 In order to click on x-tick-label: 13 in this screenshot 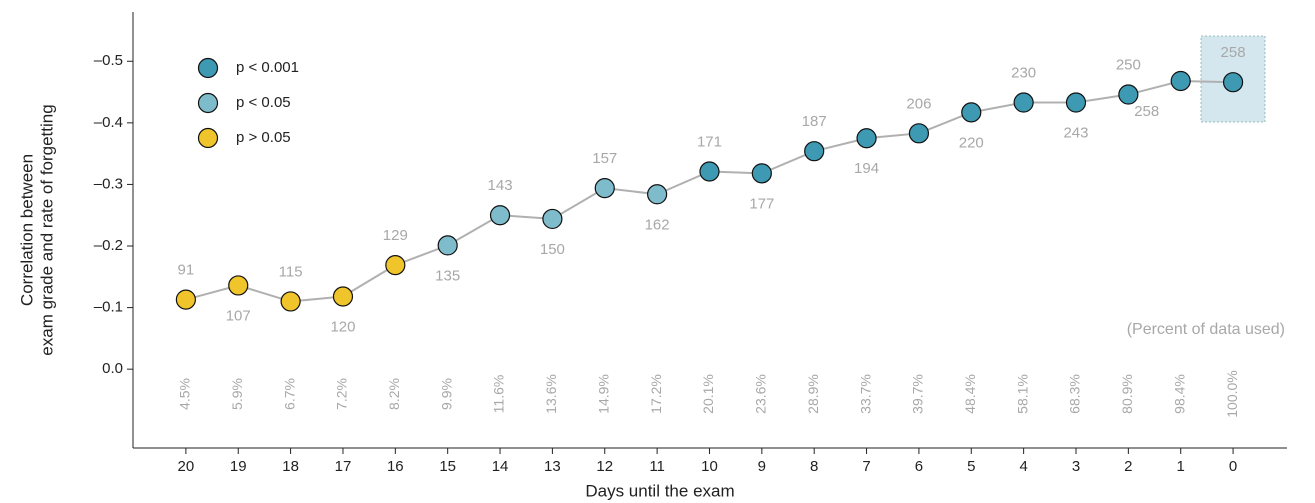, I will do `click(552, 466)`.